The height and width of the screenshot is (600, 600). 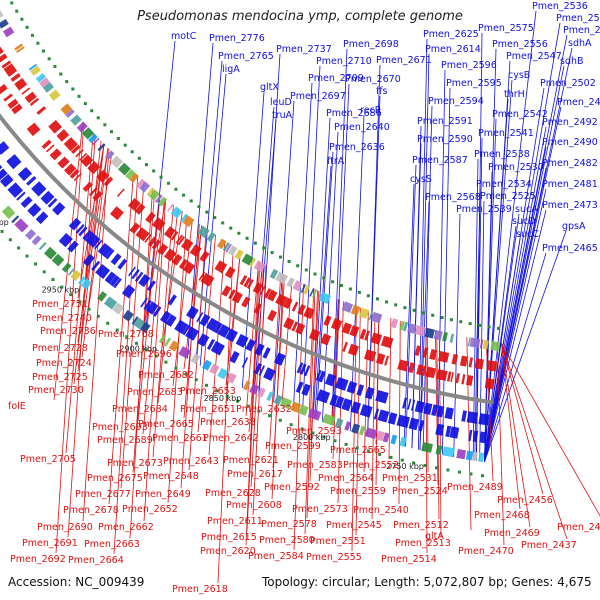 What do you see at coordinates (502, 515) in the screenshot?
I see `gene-label: Pmen_2468` at bounding box center [502, 515].